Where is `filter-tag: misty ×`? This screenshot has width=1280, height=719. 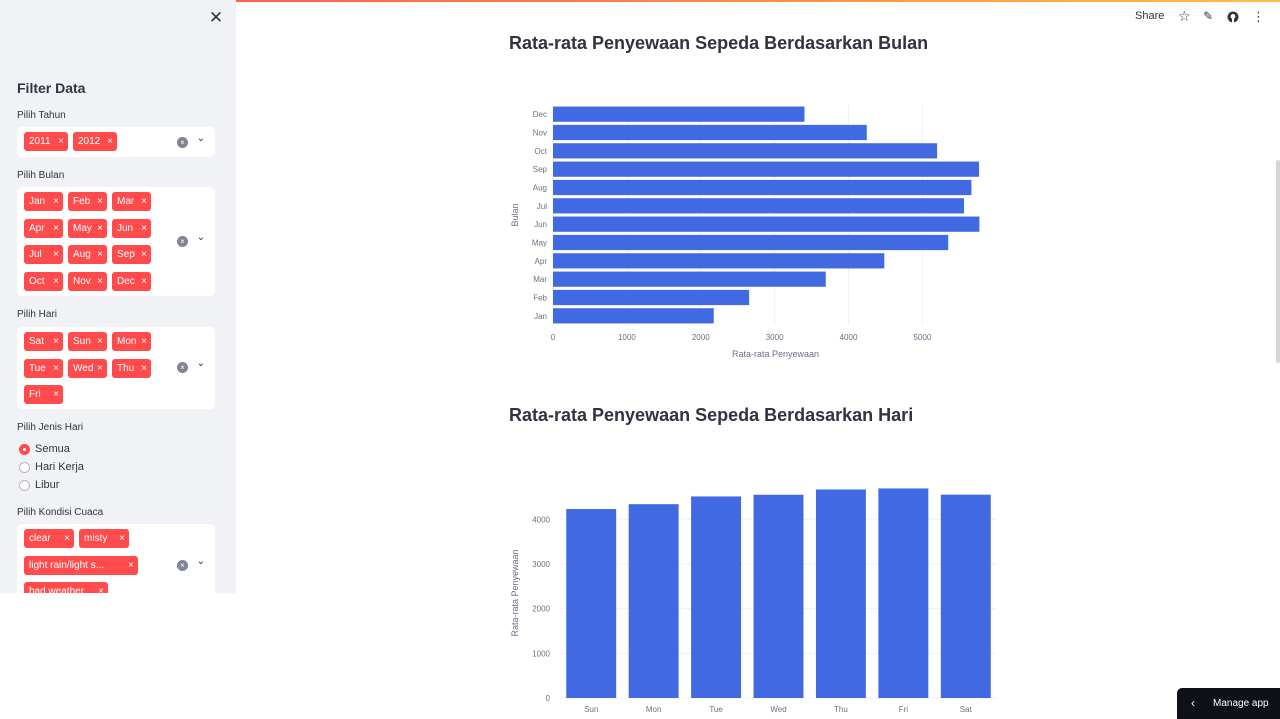
filter-tag: misty × is located at coordinates (104, 538).